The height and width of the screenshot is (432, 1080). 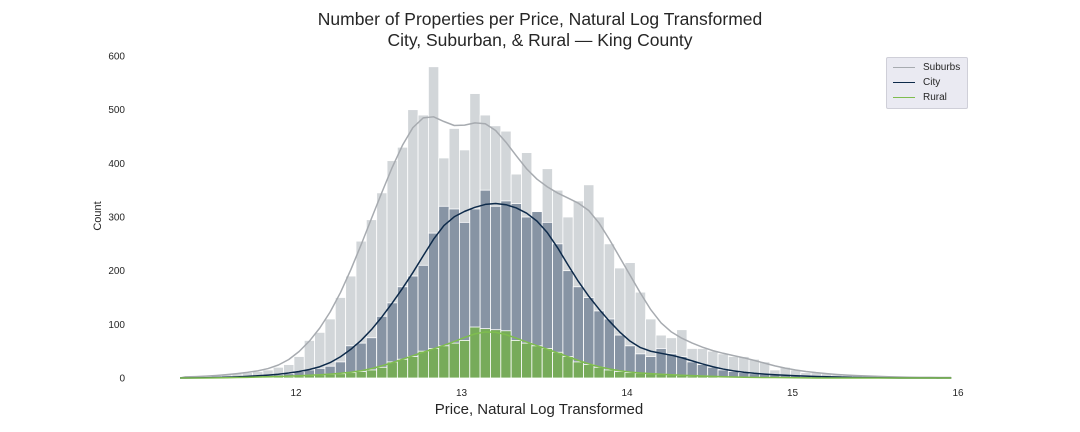 I want to click on y-tick-label: 600, so click(x=116, y=57).